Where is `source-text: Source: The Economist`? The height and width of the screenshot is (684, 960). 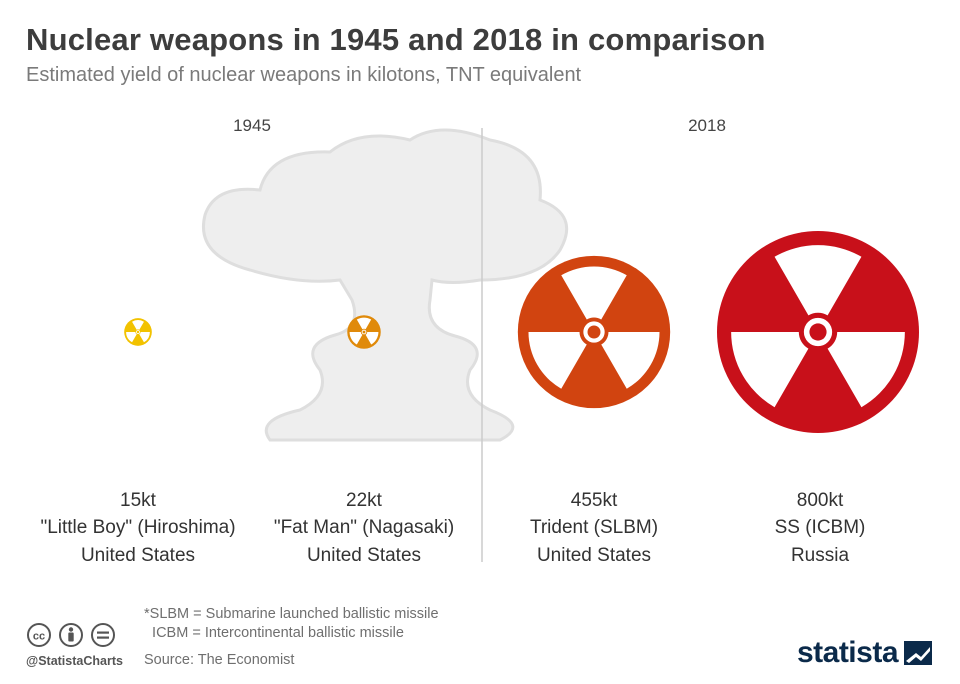
source-text: Source: The Economist is located at coordinates (219, 660).